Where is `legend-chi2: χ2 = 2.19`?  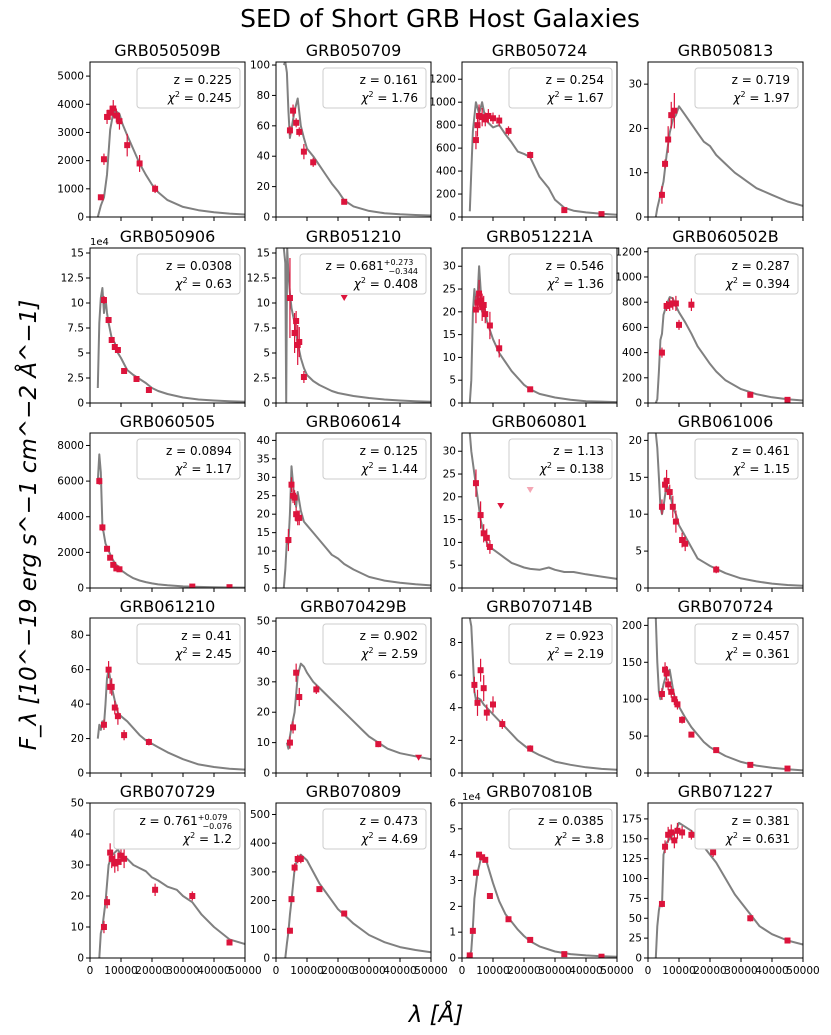 legend-chi2: χ2 = 2.19 is located at coordinates (575, 653).